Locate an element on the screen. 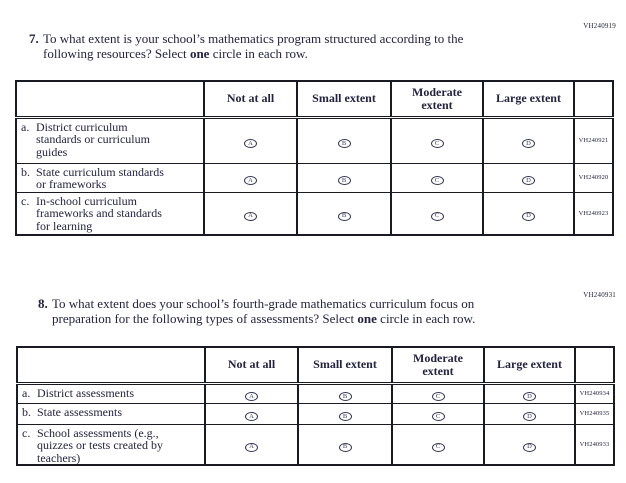 This screenshot has height=483, width=626. question-7-number: 7. is located at coordinates (34, 38).